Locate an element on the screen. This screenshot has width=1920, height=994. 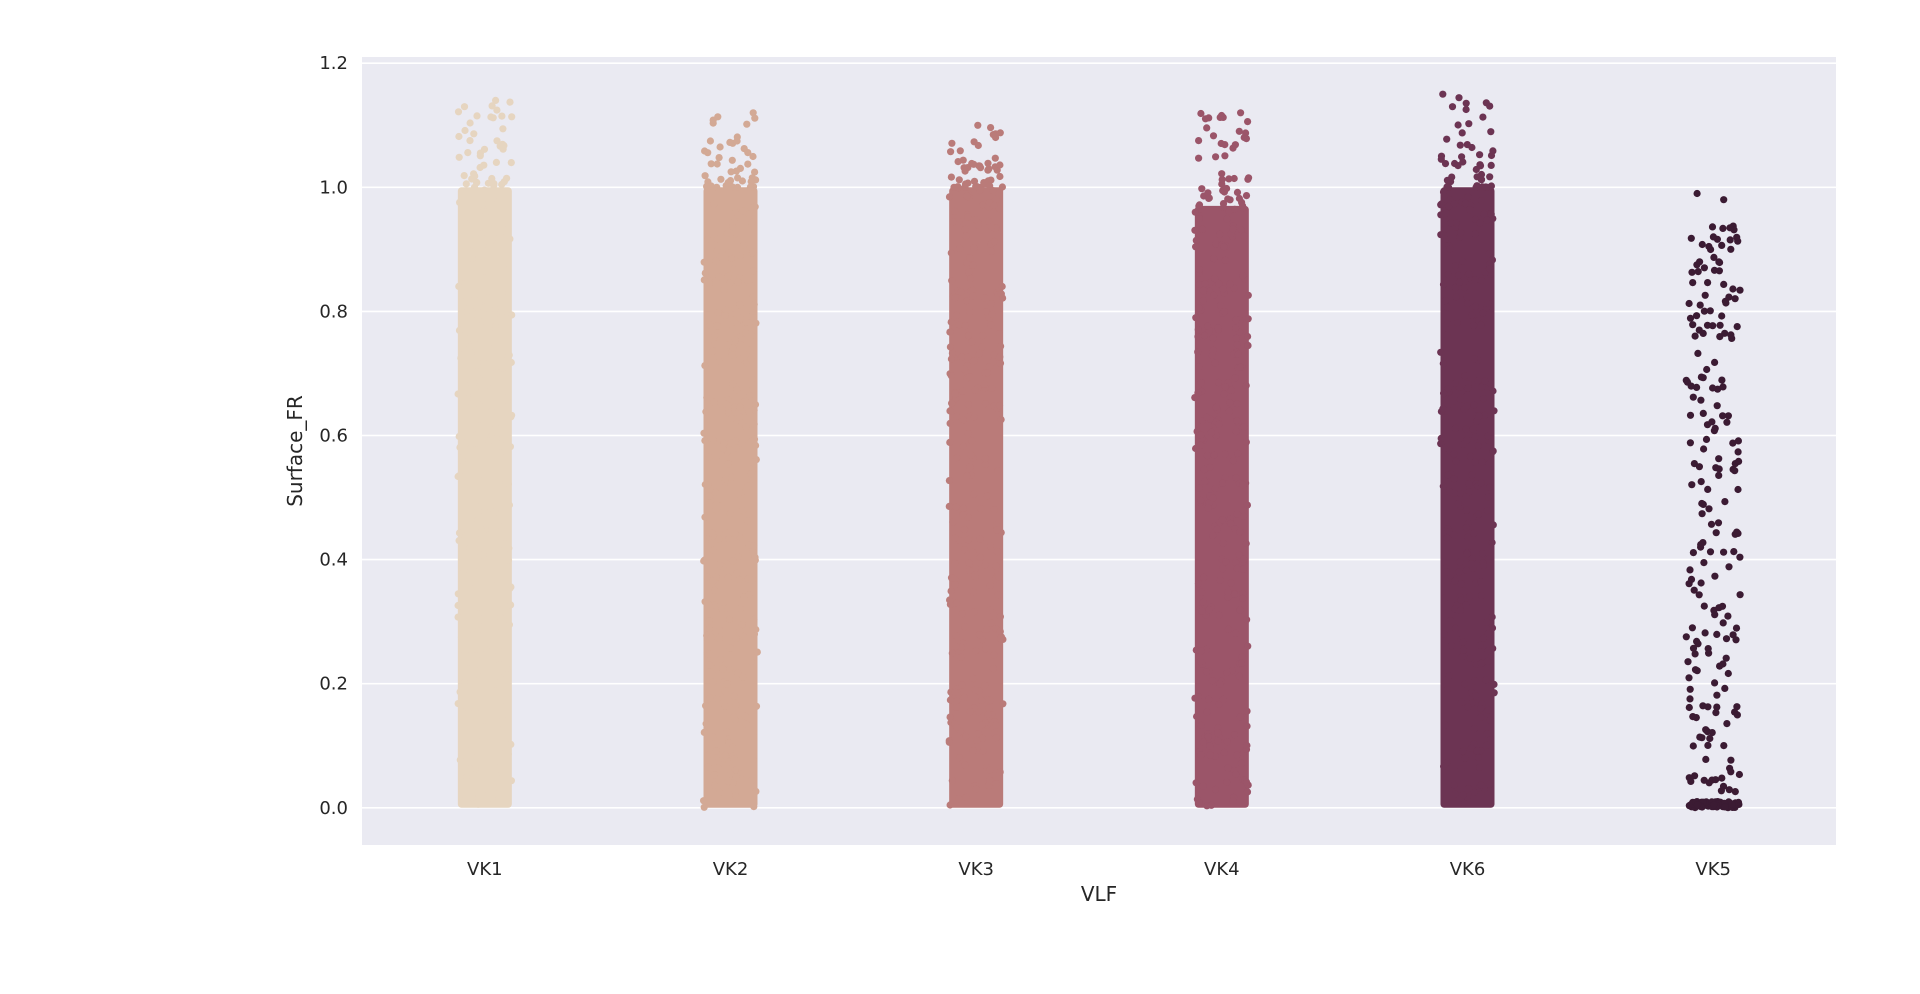
strip-vk3 is located at coordinates (976, 465).